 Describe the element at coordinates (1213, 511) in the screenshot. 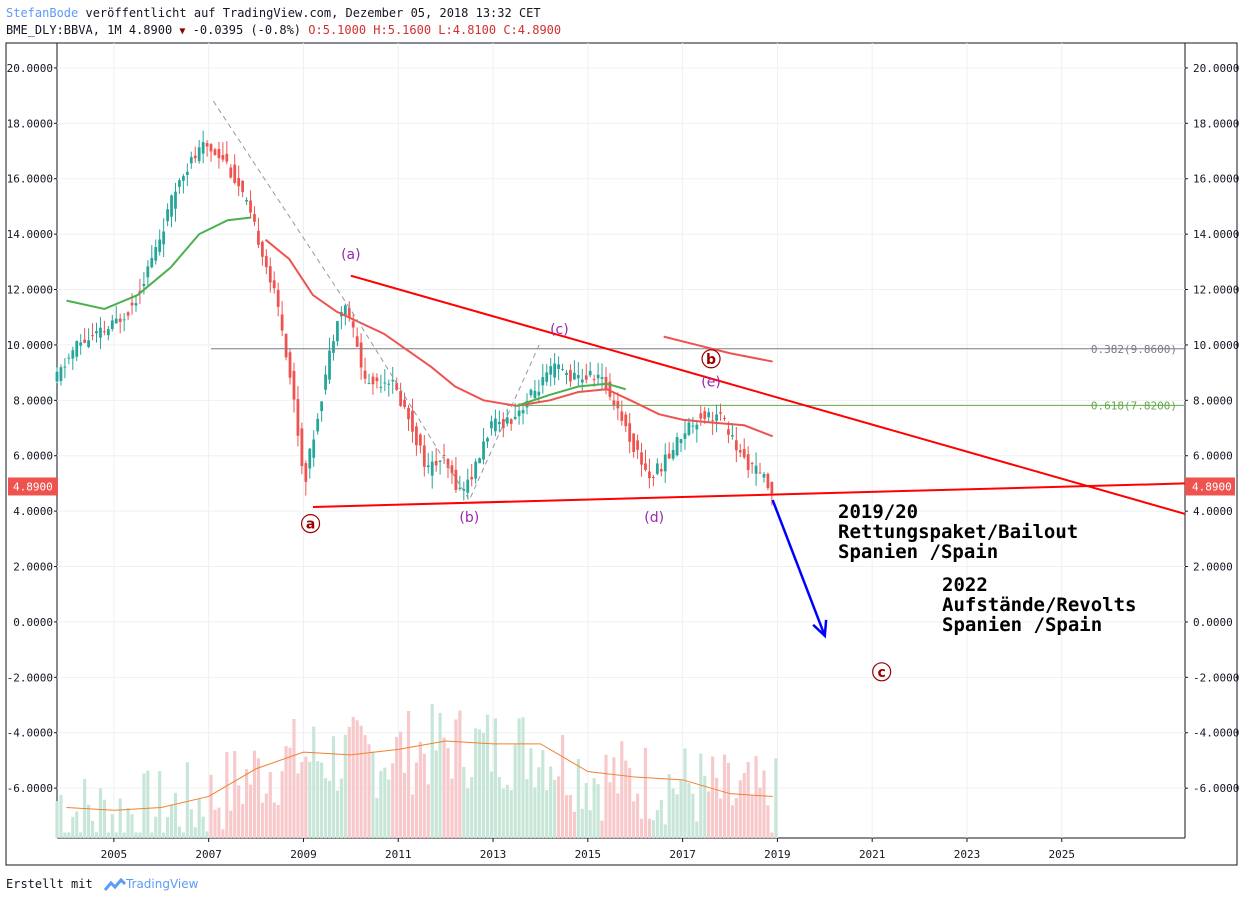

I see `y-tick-label-right: 4.0000` at that location.